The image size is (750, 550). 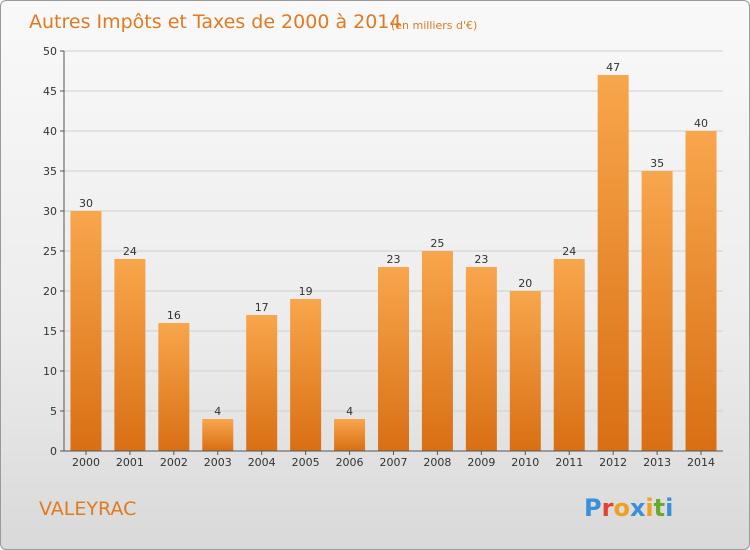 What do you see at coordinates (638, 508) in the screenshot?
I see `logo-letter: x` at bounding box center [638, 508].